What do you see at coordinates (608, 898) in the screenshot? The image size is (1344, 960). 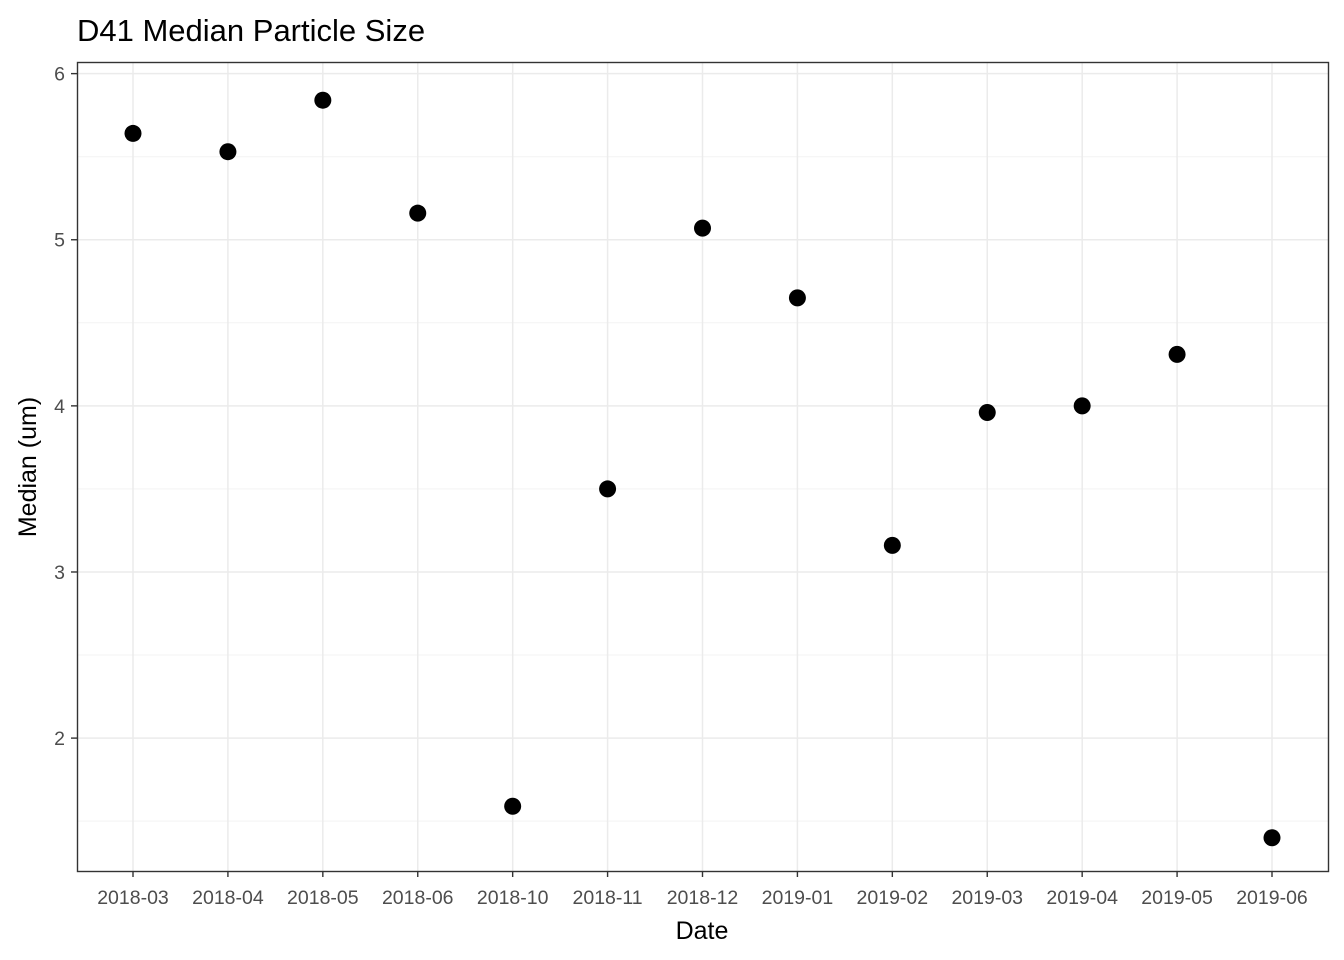 I see `x-tick-label: 2018-11` at bounding box center [608, 898].